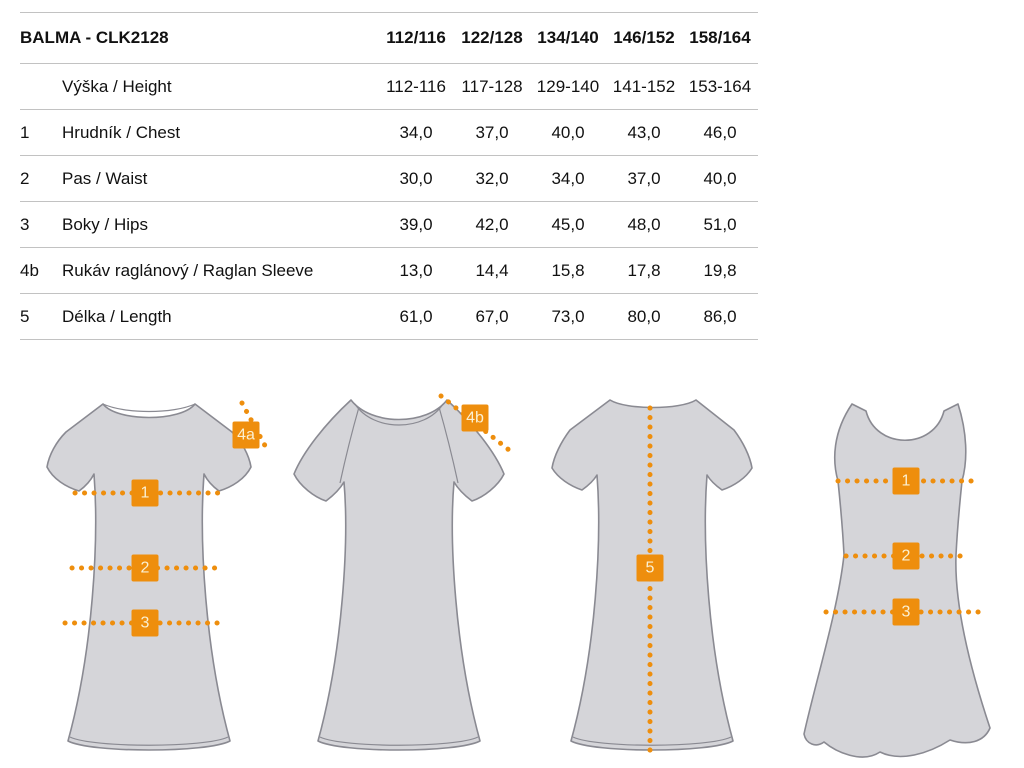 Image resolution: width=1024 pixels, height=768 pixels. I want to click on row-number: 4b, so click(29, 270).